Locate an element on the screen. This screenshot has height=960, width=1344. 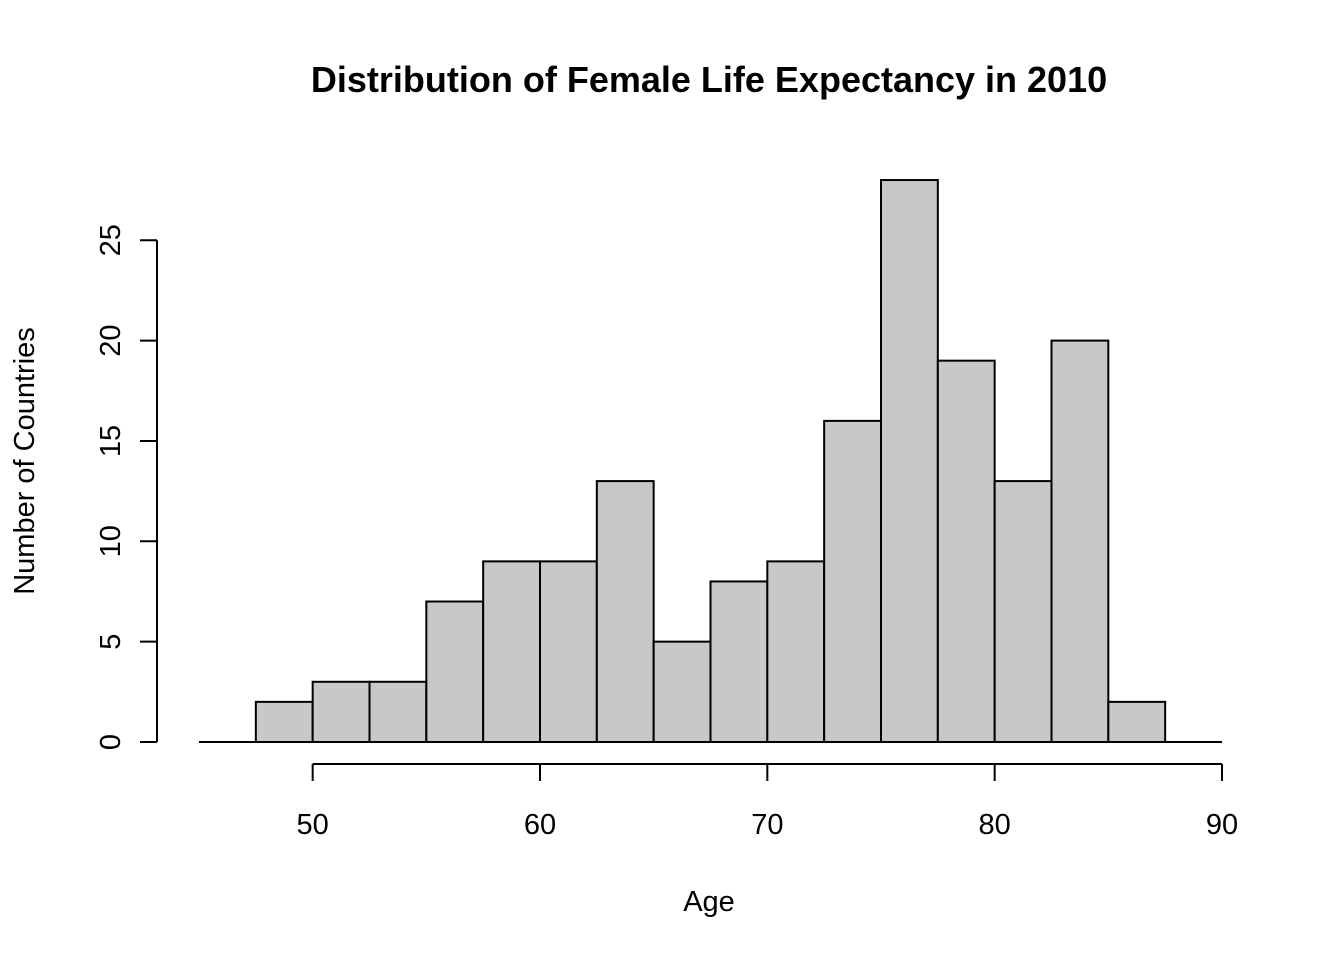
y-axis: 0 5 10 15 20 25 is located at coordinates (126, 487).